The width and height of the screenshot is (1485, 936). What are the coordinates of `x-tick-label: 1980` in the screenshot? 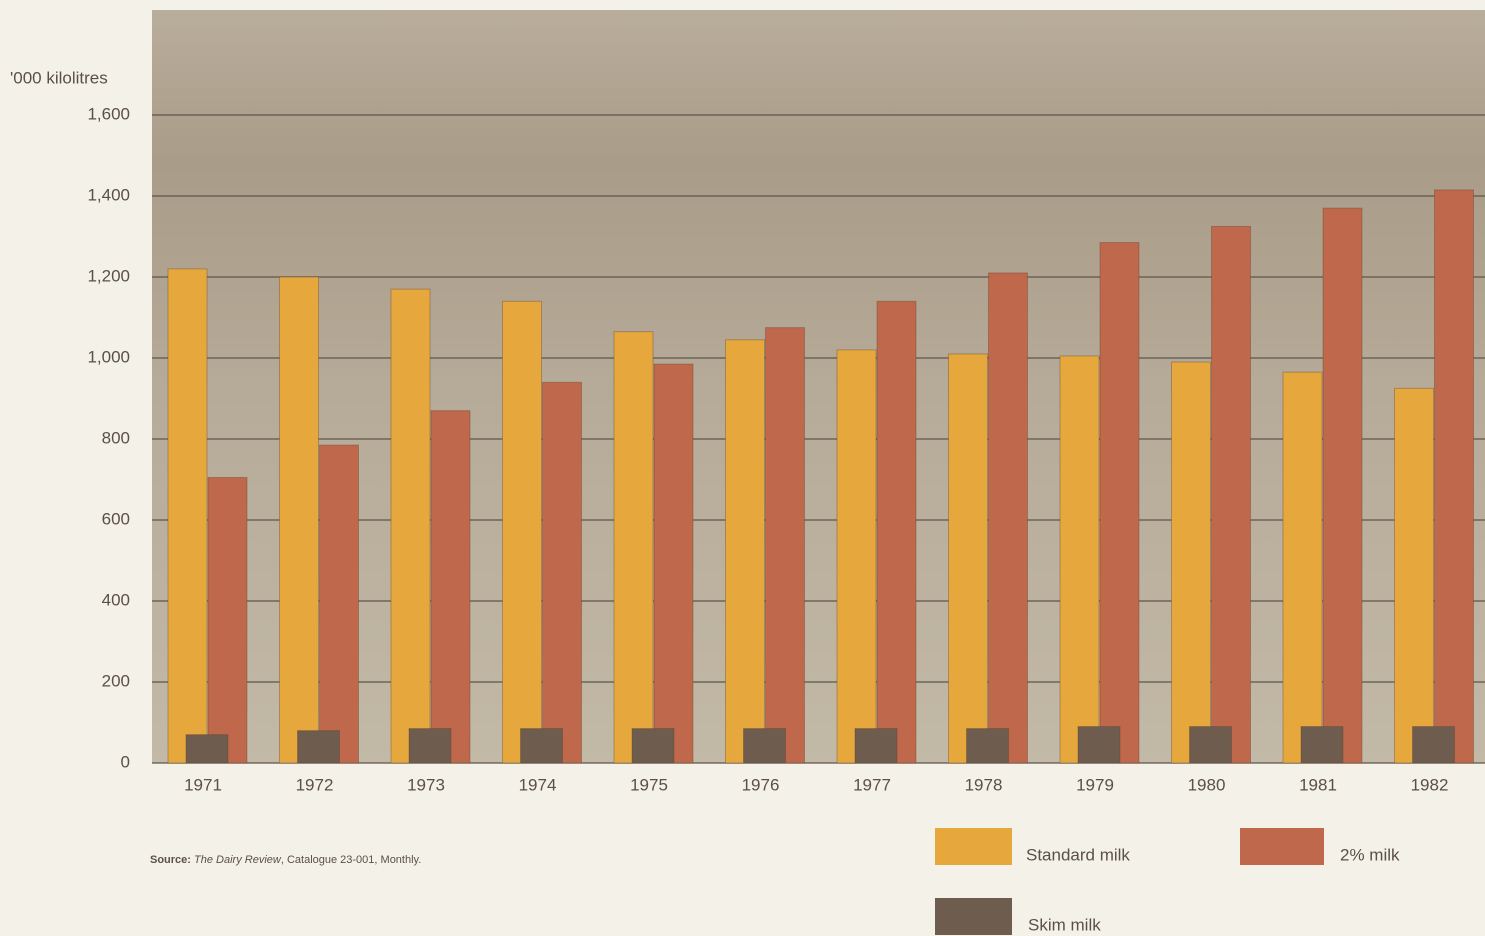 It's located at (1207, 784).